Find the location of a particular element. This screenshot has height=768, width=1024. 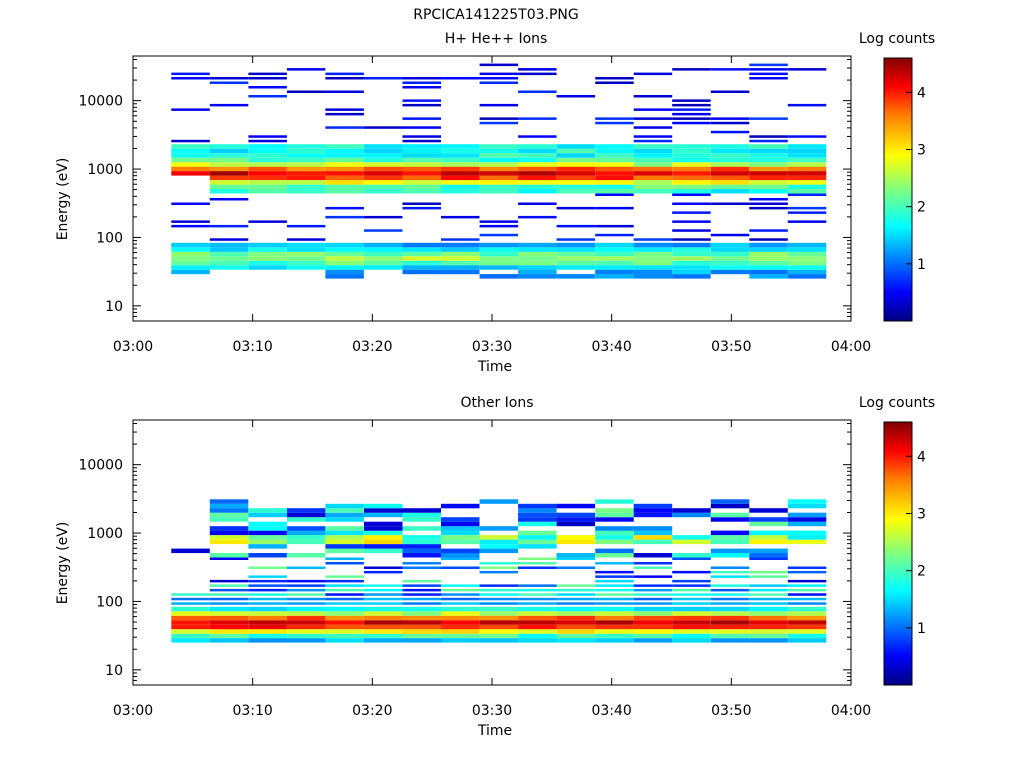

x-tick-label: 03:20 is located at coordinates (372, 711).